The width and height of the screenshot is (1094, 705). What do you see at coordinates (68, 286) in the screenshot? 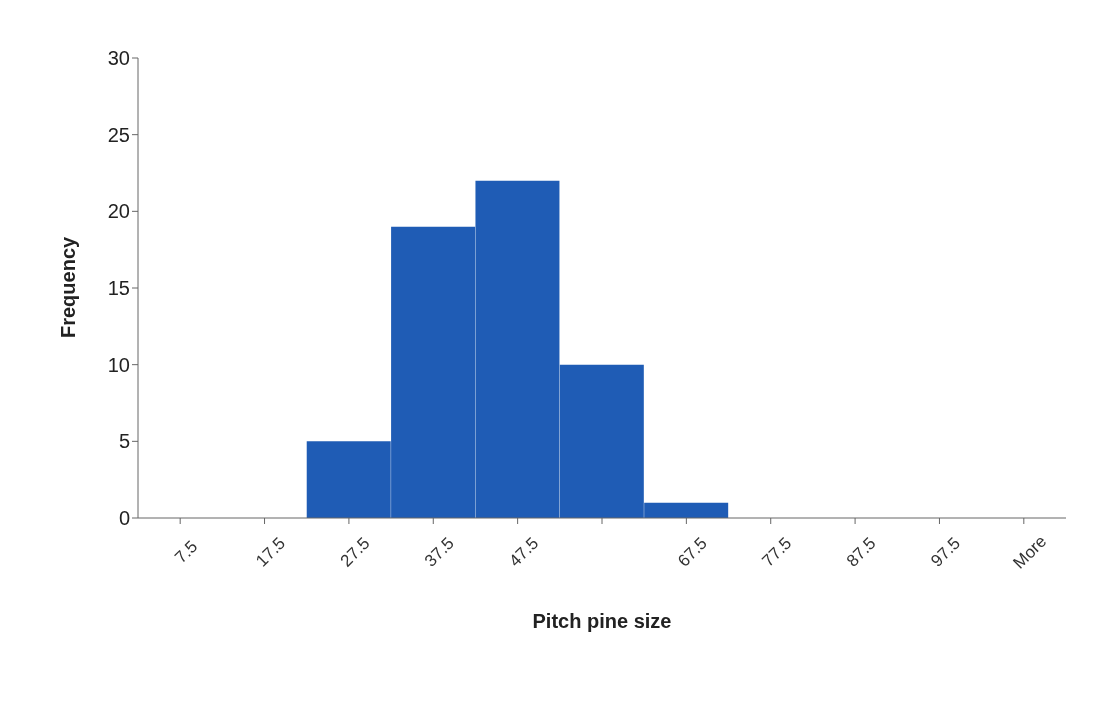
I see `y-axis-title: Frequency` at bounding box center [68, 286].